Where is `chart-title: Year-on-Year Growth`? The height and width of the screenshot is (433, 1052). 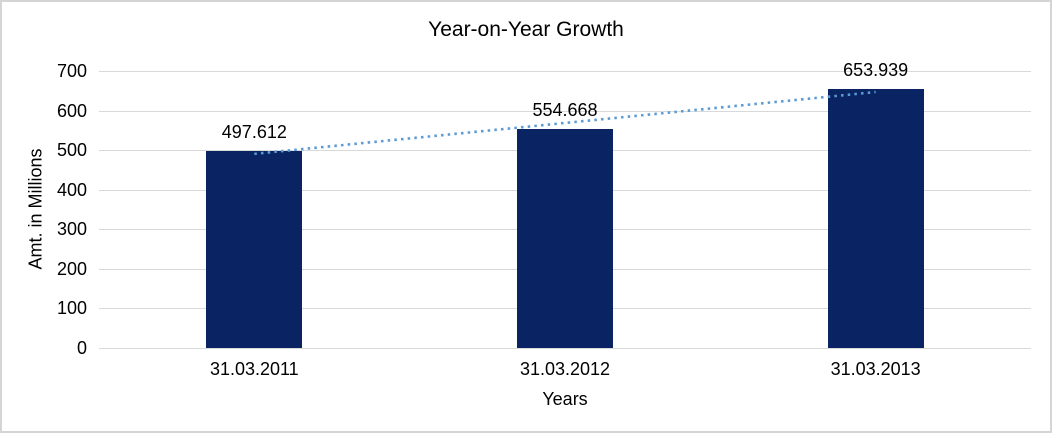 chart-title: Year-on-Year Growth is located at coordinates (526, 29).